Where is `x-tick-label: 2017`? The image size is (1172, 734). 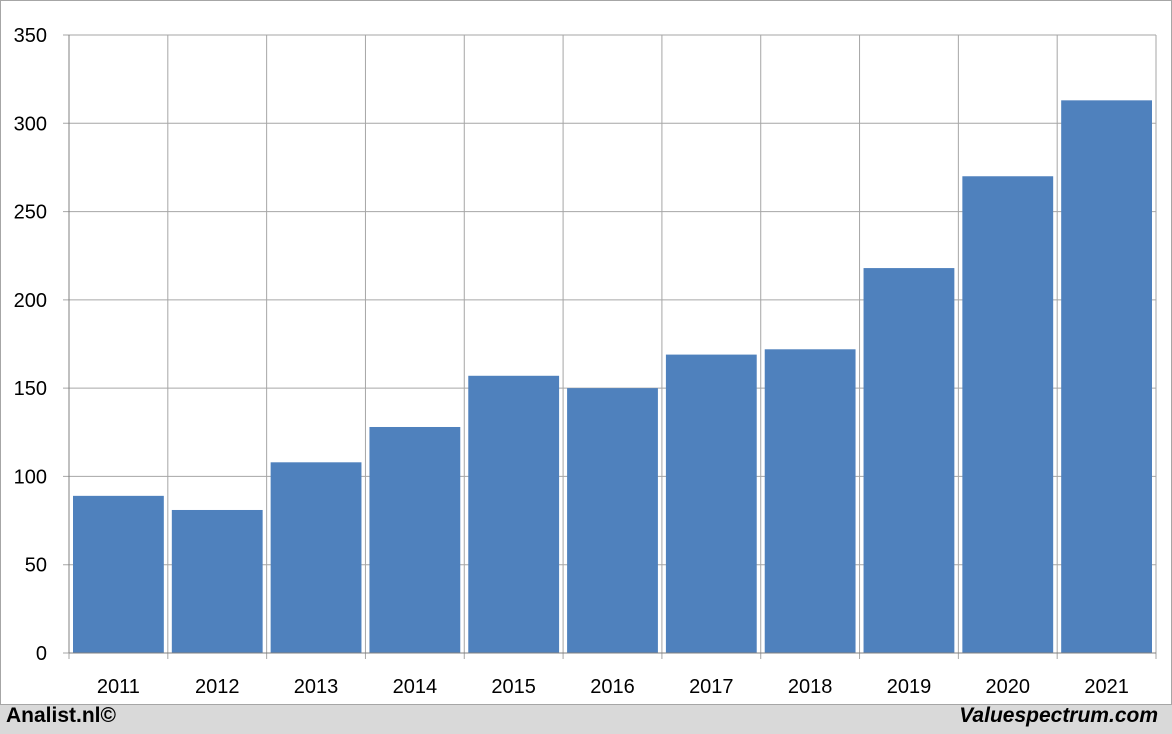
x-tick-label: 2017 is located at coordinates (711, 687).